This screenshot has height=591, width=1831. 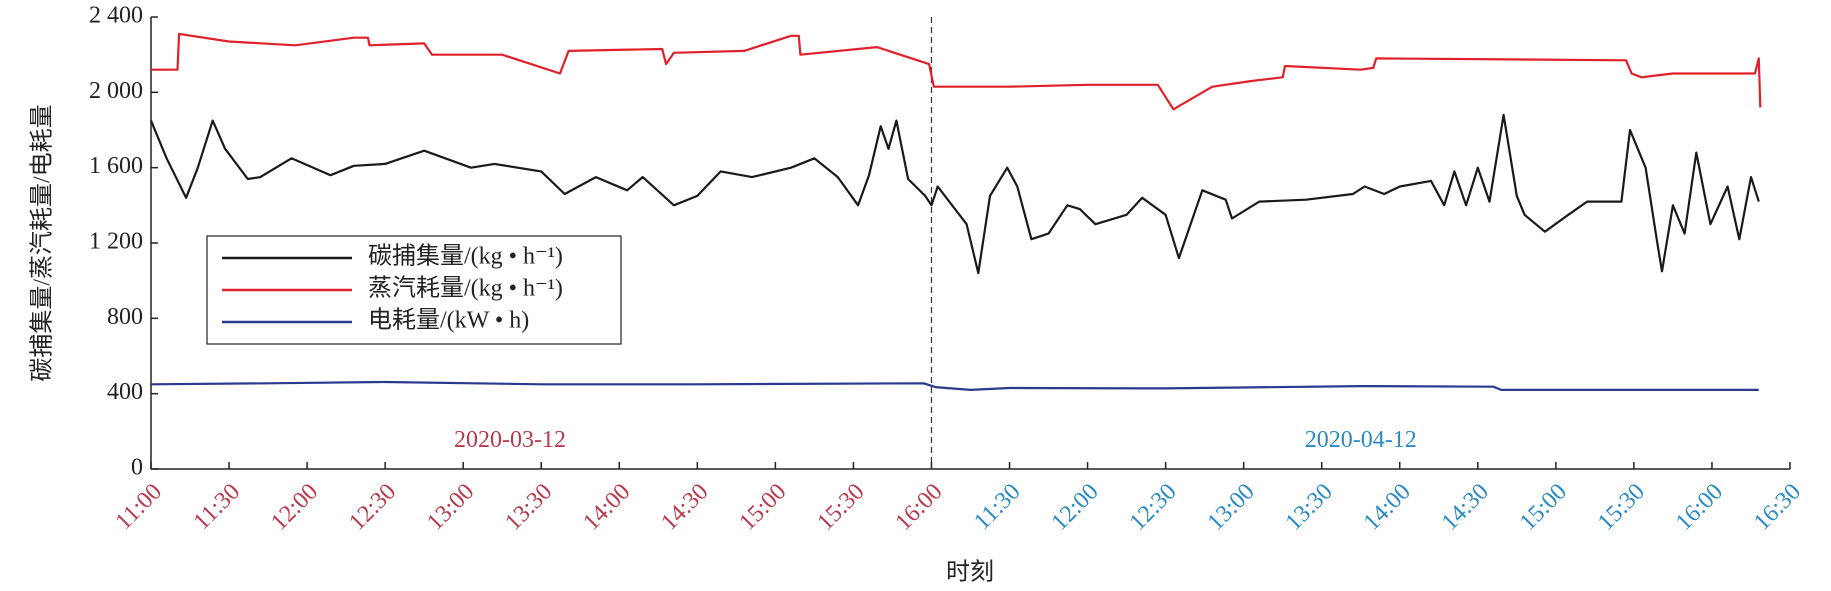 I want to click on legend-label: 碳捕集量/(kg • h⁻¹), so click(x=465, y=256).